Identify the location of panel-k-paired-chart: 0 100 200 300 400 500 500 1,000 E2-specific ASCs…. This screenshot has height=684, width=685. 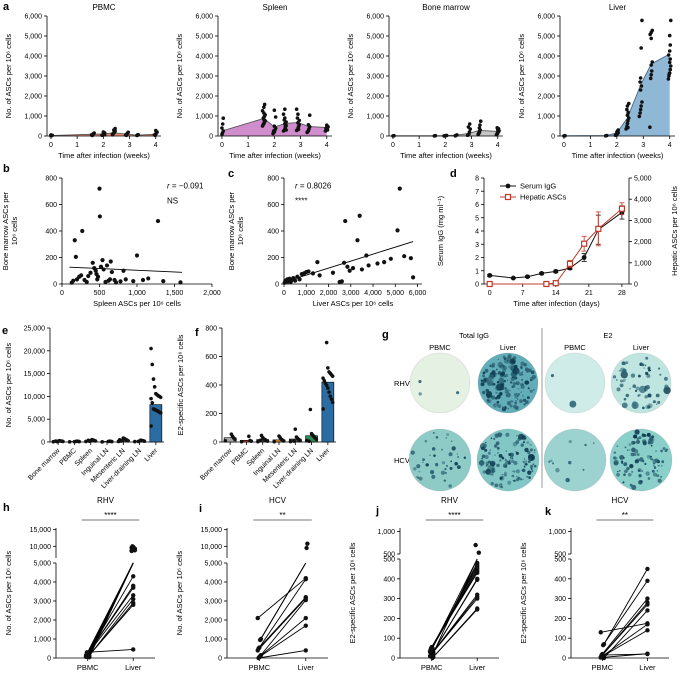
(600, 588).